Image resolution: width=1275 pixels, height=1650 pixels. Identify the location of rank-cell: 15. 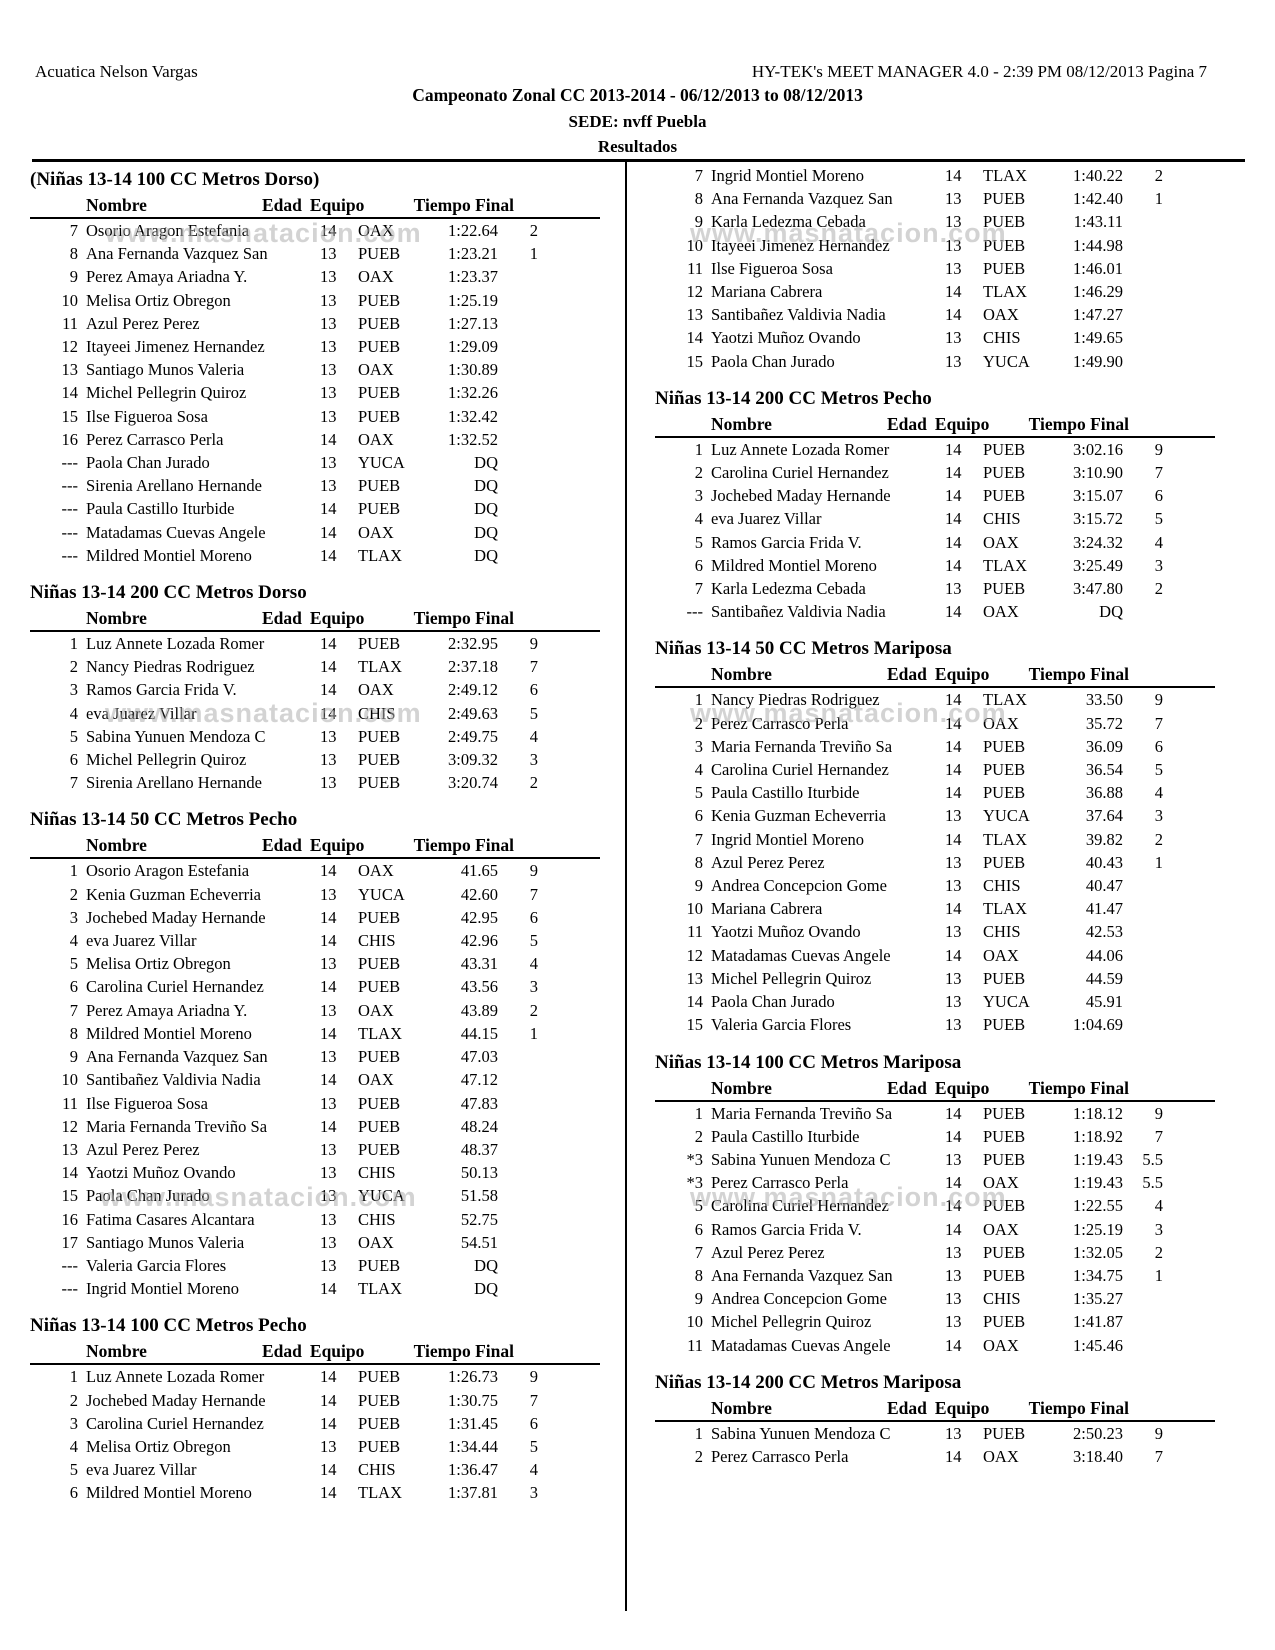
(695, 1025).